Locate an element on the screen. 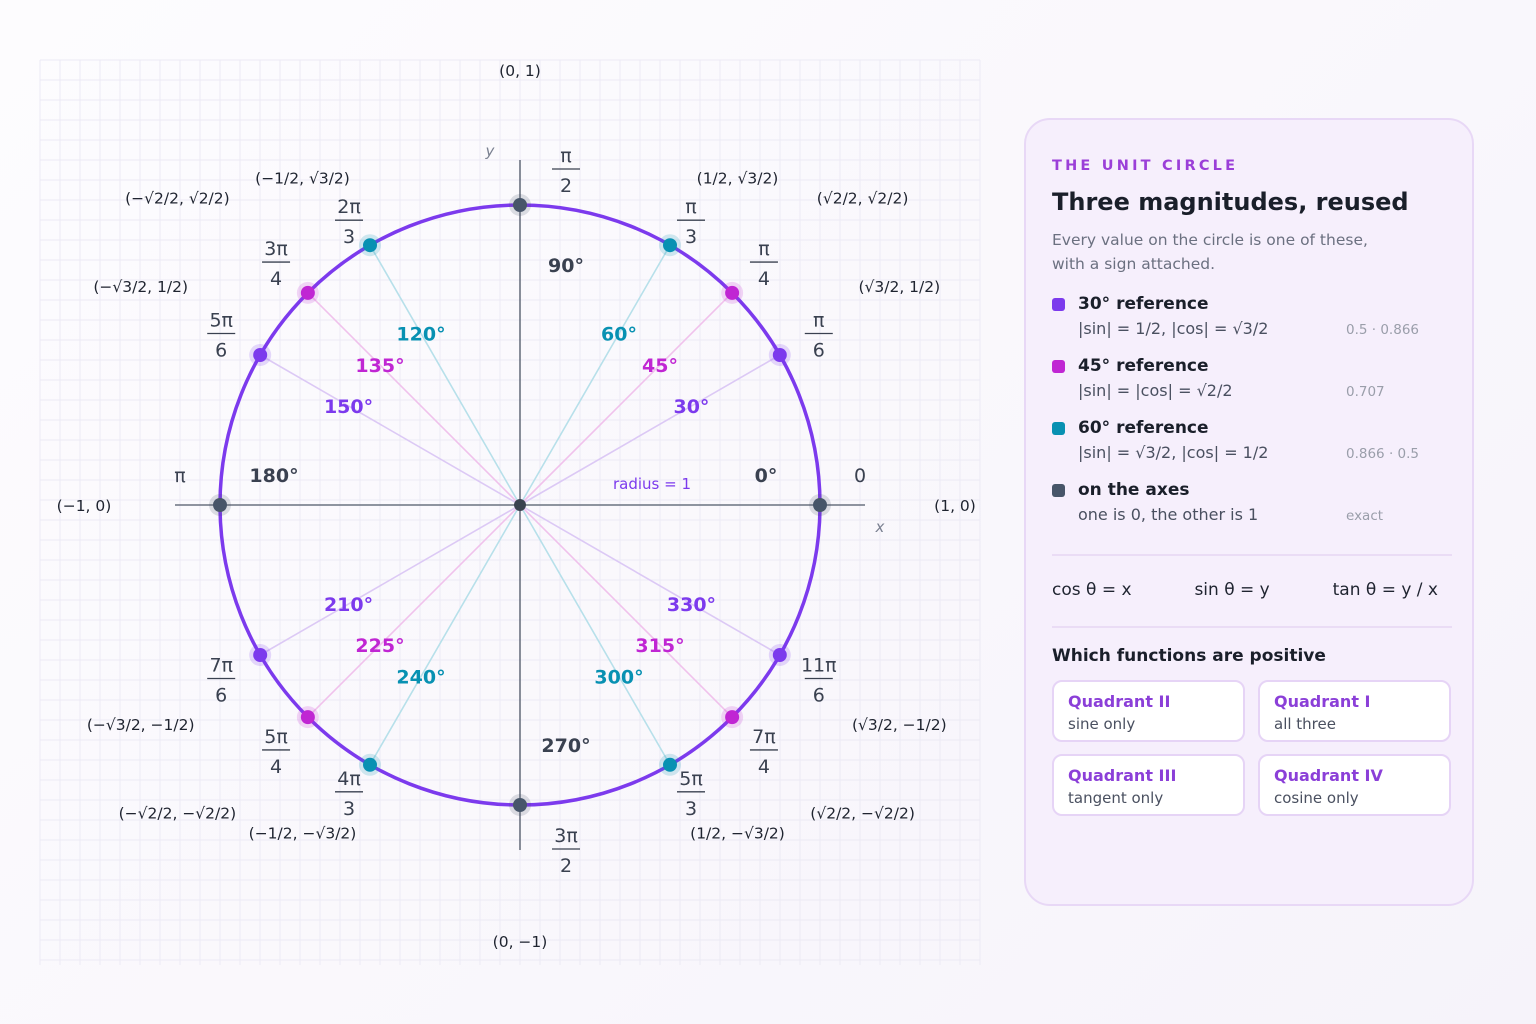  coordinate-label-210: (−√3/2, −1/2) is located at coordinates (141, 725).